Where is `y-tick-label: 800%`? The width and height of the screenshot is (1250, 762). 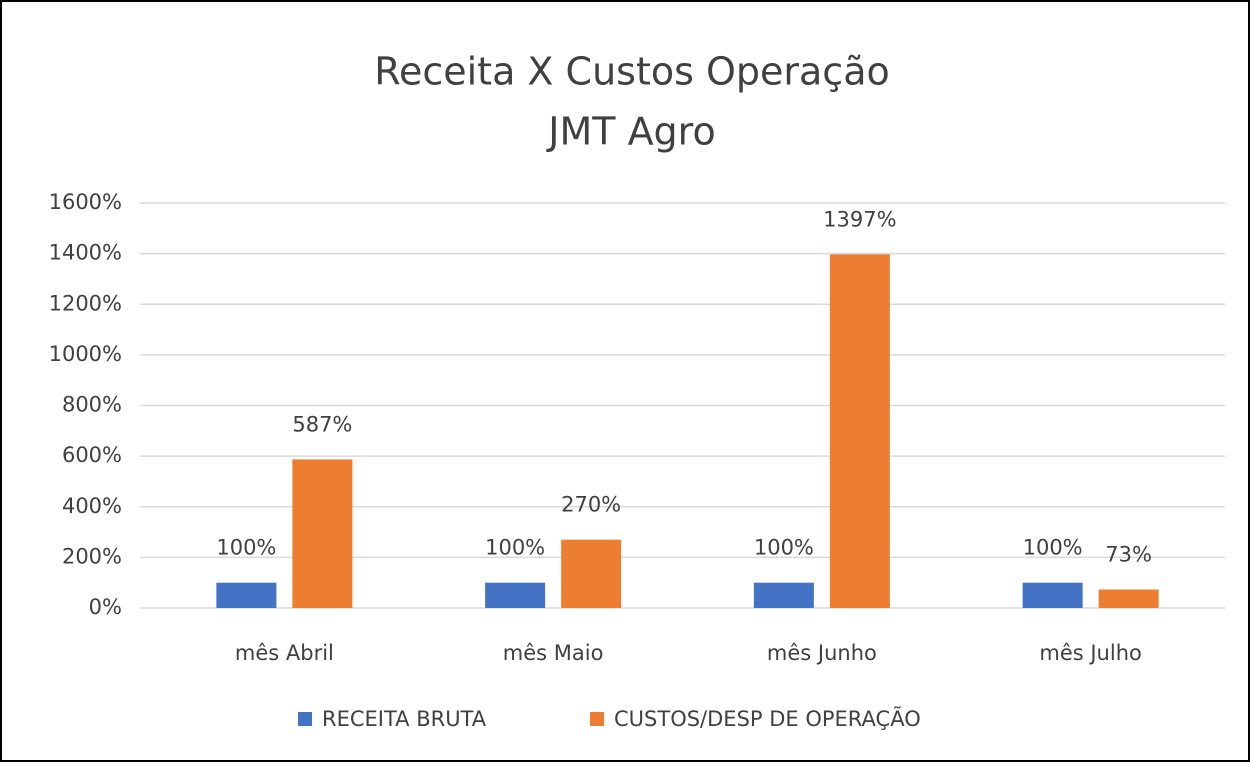
y-tick-label: 800% is located at coordinates (92, 405).